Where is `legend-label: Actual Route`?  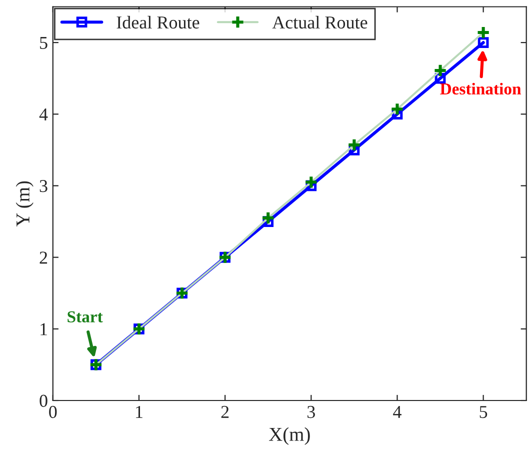
legend-label: Actual Route is located at coordinates (320, 22).